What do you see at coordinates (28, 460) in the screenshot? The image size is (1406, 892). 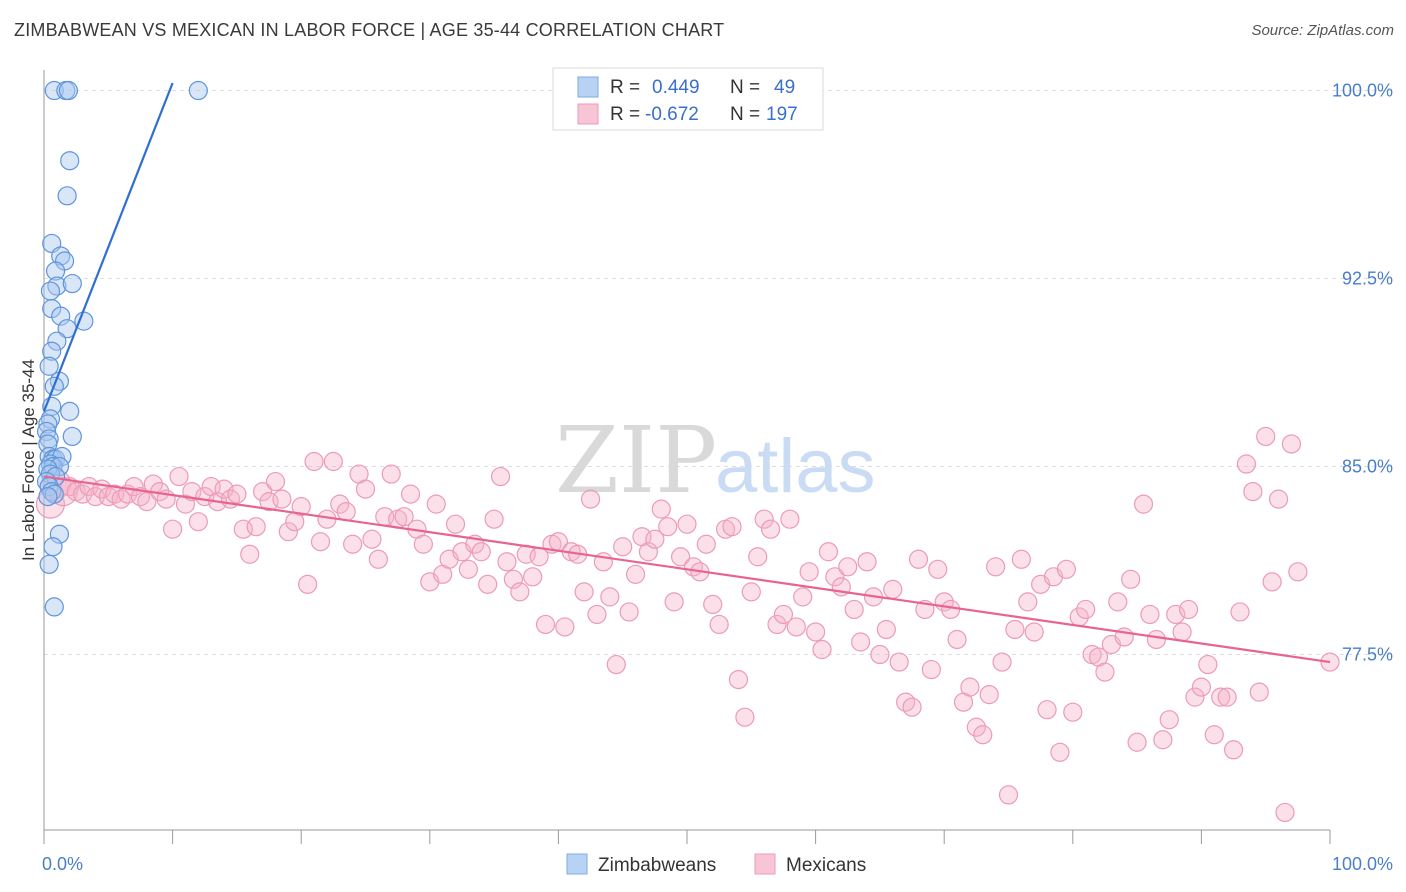 I see `y-axis-label: In Labor Force | Age 35-44` at bounding box center [28, 460].